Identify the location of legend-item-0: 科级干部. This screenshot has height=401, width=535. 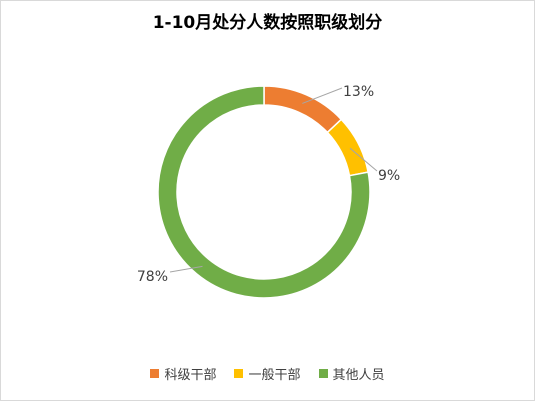
(183, 373).